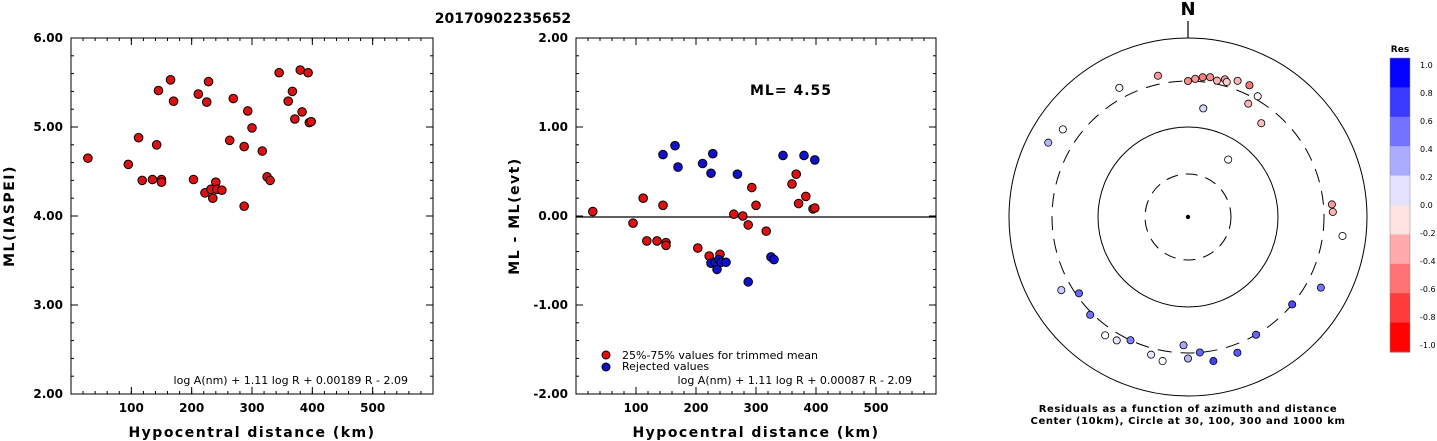  What do you see at coordinates (1426, 149) in the screenshot?
I see `colorbar-tick-label: 0.4` at bounding box center [1426, 149].